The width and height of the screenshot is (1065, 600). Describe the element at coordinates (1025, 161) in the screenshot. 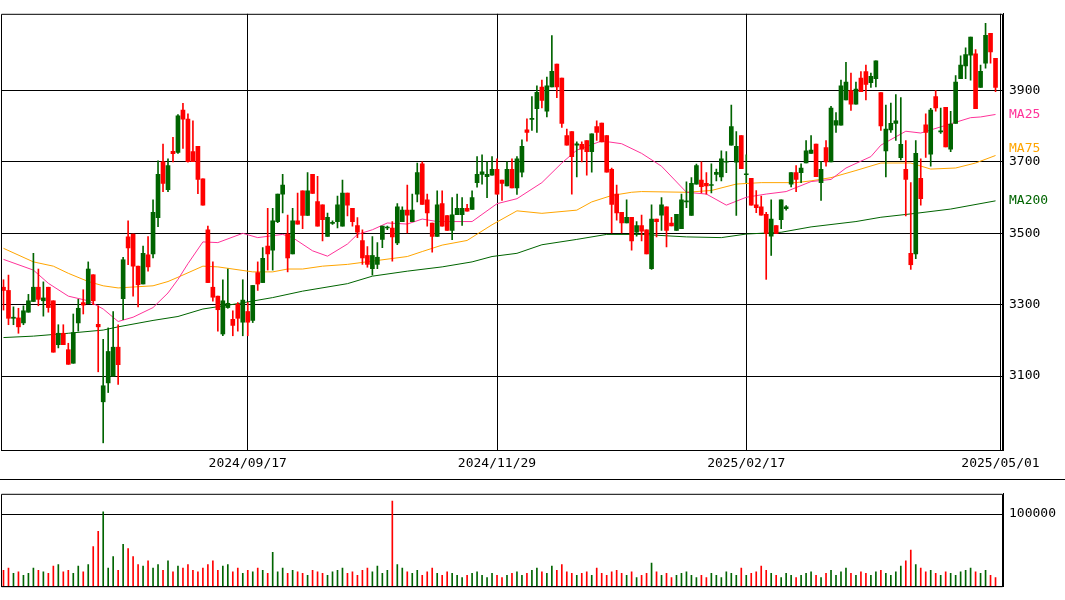

I see `y-tick-label: 3700` at that location.